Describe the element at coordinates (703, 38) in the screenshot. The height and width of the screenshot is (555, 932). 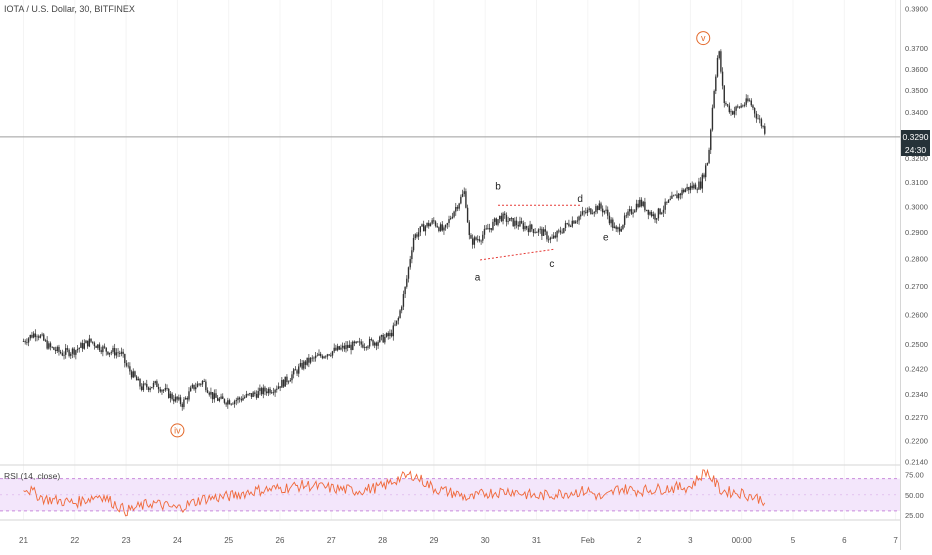
I see `wave-label: v` at that location.